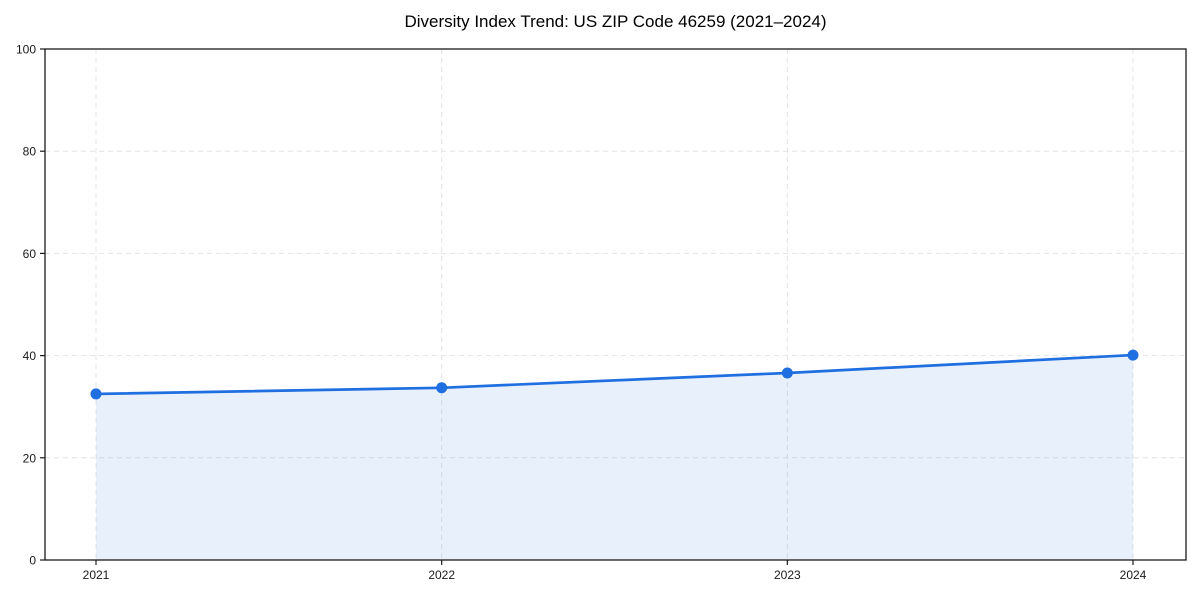  What do you see at coordinates (30, 254) in the screenshot?
I see `y-tick-label: 60` at bounding box center [30, 254].